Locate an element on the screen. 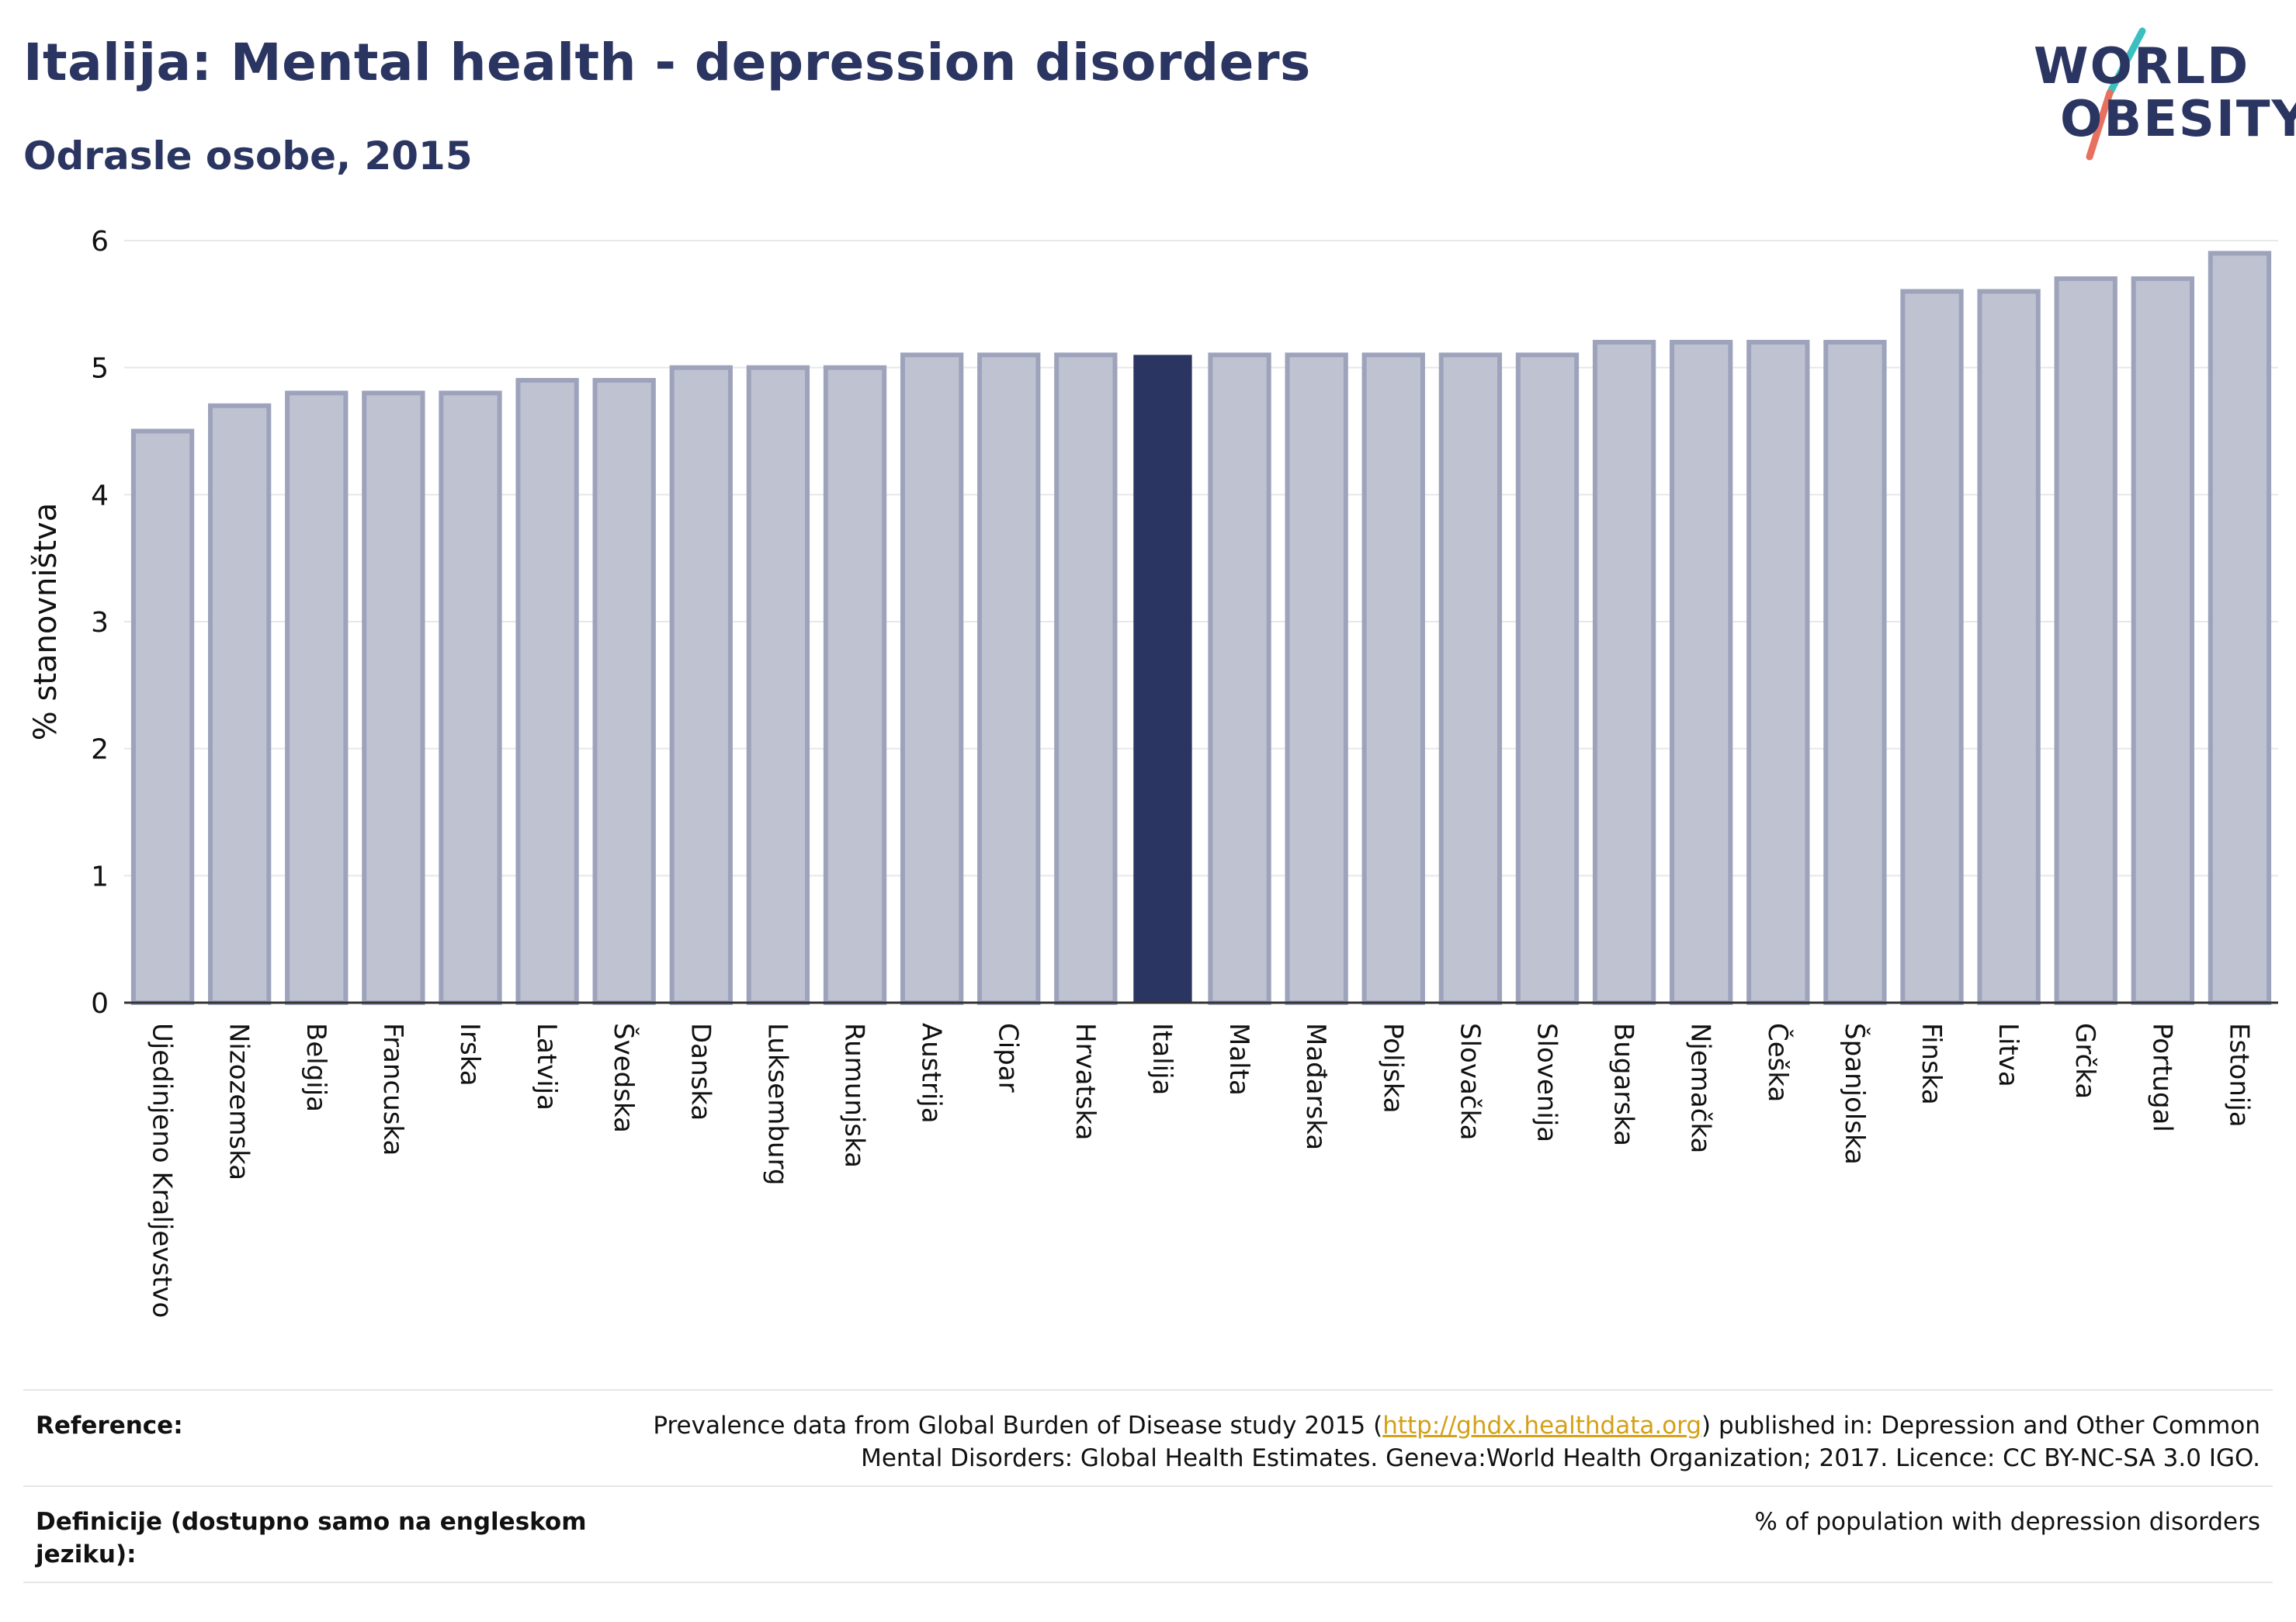 The width and height of the screenshot is (2296, 1622). y-tick-label: 2 is located at coordinates (100, 750).